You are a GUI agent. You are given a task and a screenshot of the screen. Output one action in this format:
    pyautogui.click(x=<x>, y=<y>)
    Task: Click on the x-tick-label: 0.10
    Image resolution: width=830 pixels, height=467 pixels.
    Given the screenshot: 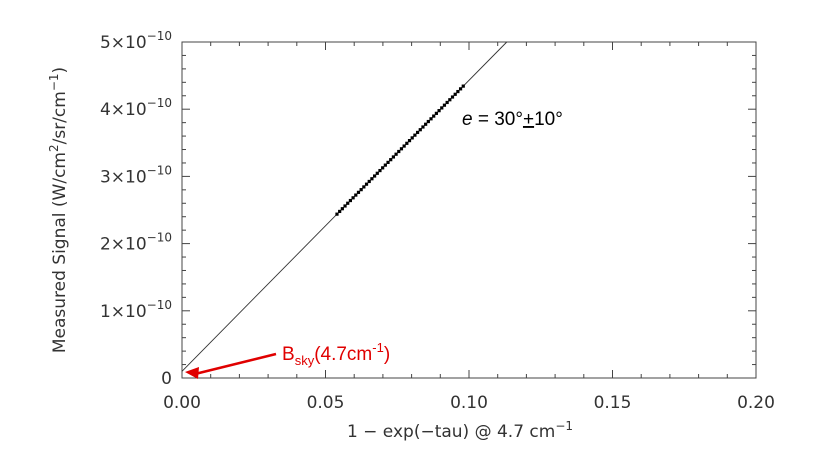 What is the action you would take?
    pyautogui.click(x=469, y=403)
    